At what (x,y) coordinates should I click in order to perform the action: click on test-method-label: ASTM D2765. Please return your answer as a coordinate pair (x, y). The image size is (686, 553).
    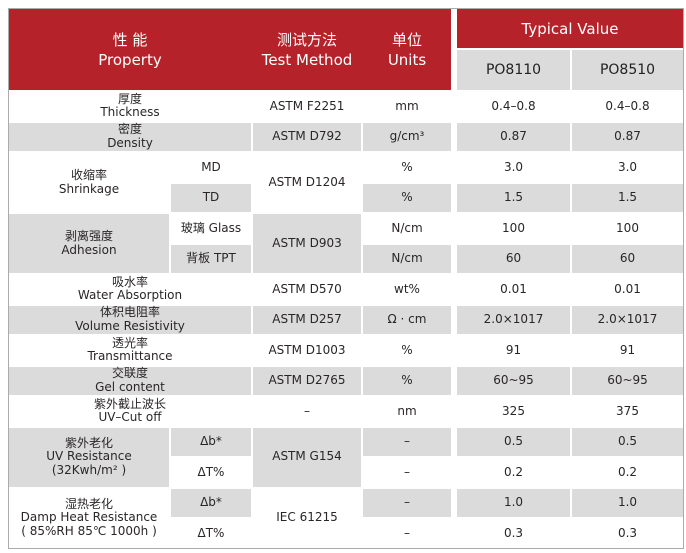
    Looking at the image, I should click on (307, 380).